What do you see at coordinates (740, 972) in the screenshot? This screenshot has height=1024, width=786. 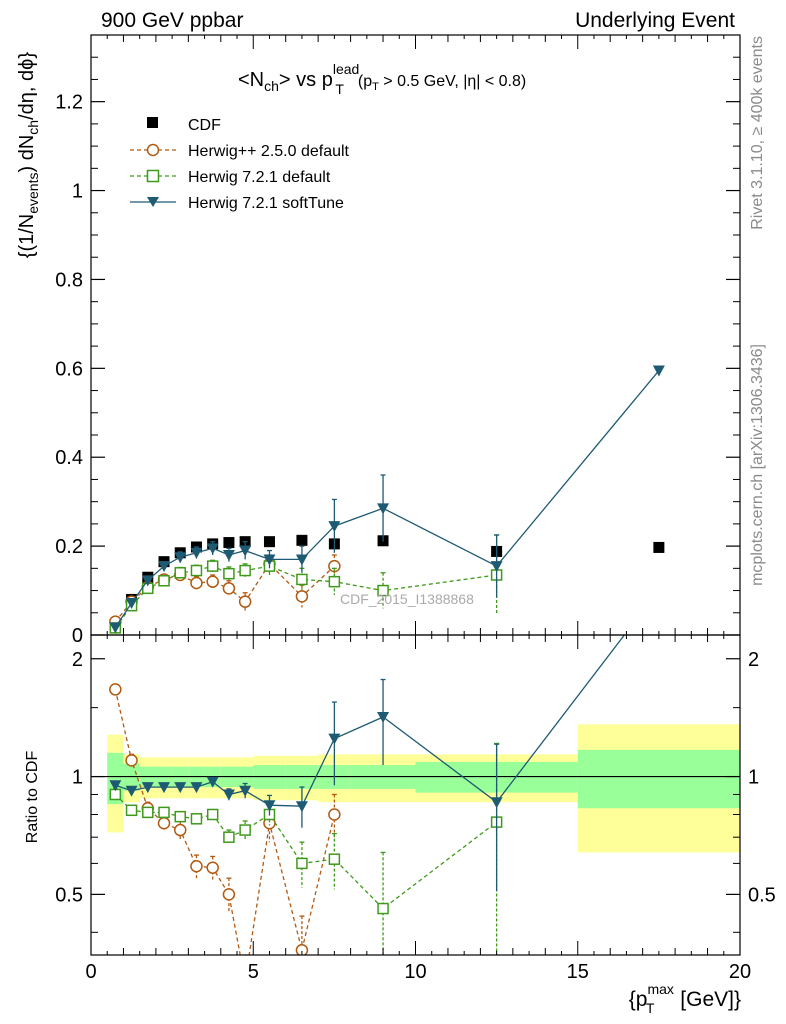 I see `x-tick-label: 20` at bounding box center [740, 972].